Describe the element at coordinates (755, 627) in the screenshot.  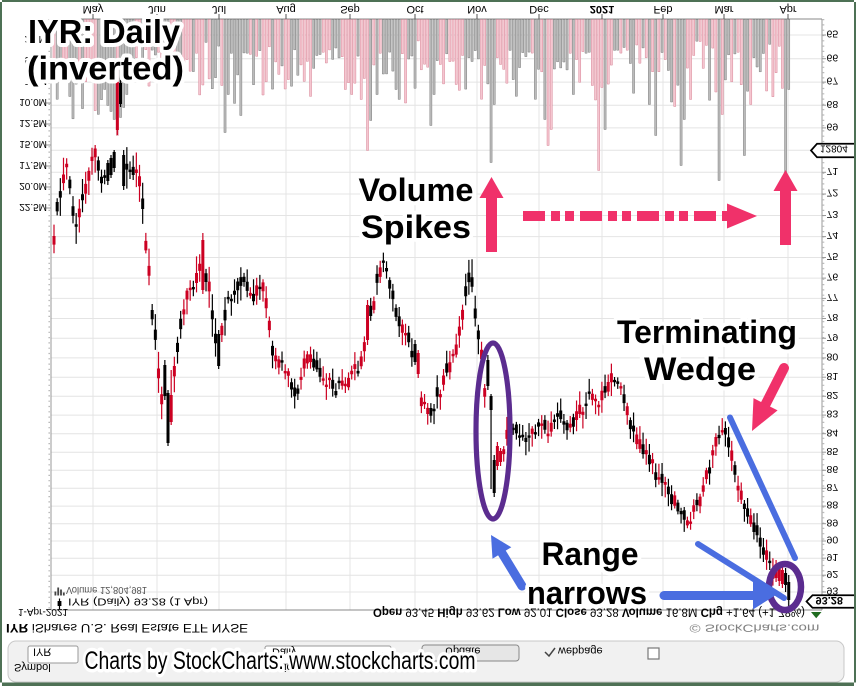
I see `svg-text: © StockCharts.com` at that location.